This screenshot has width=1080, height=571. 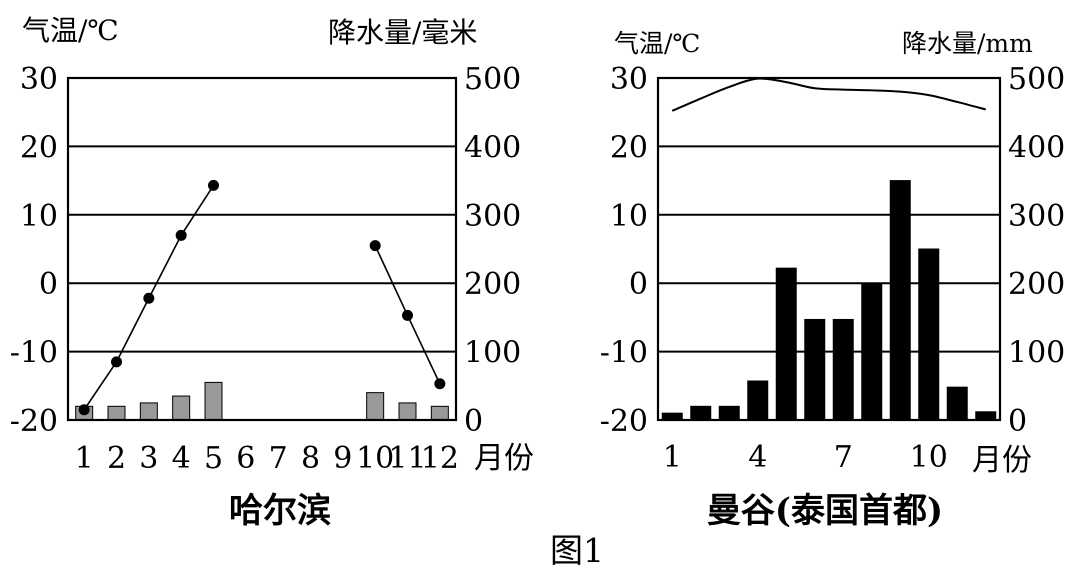 What do you see at coordinates (967, 43) in the screenshot?
I see `right-axis-label: 降水量/mm` at bounding box center [967, 43].